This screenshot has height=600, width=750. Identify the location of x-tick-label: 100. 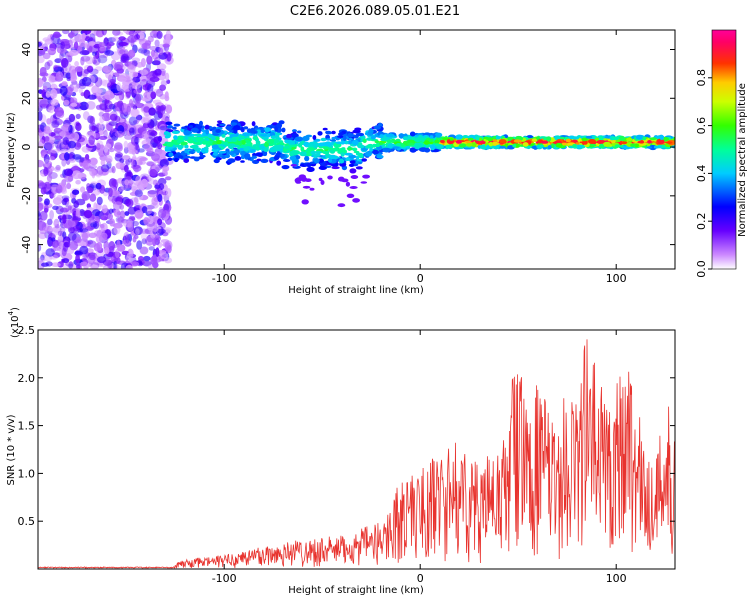
(616, 278).